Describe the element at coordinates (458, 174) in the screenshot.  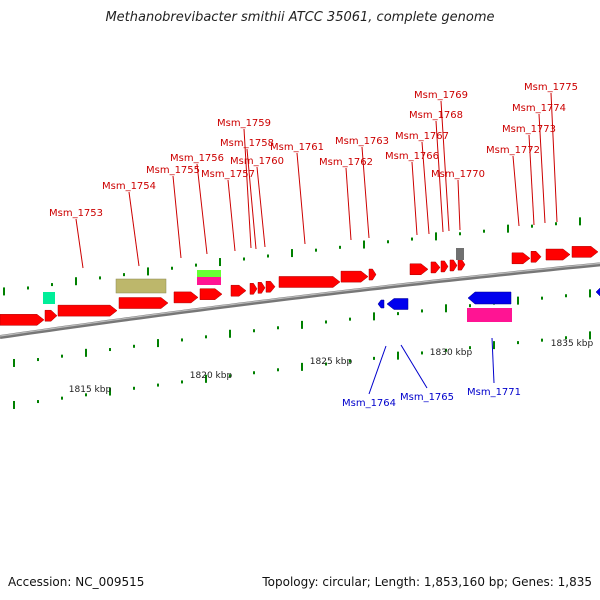
I see `forward-gene-label: Msm_1770` at that location.